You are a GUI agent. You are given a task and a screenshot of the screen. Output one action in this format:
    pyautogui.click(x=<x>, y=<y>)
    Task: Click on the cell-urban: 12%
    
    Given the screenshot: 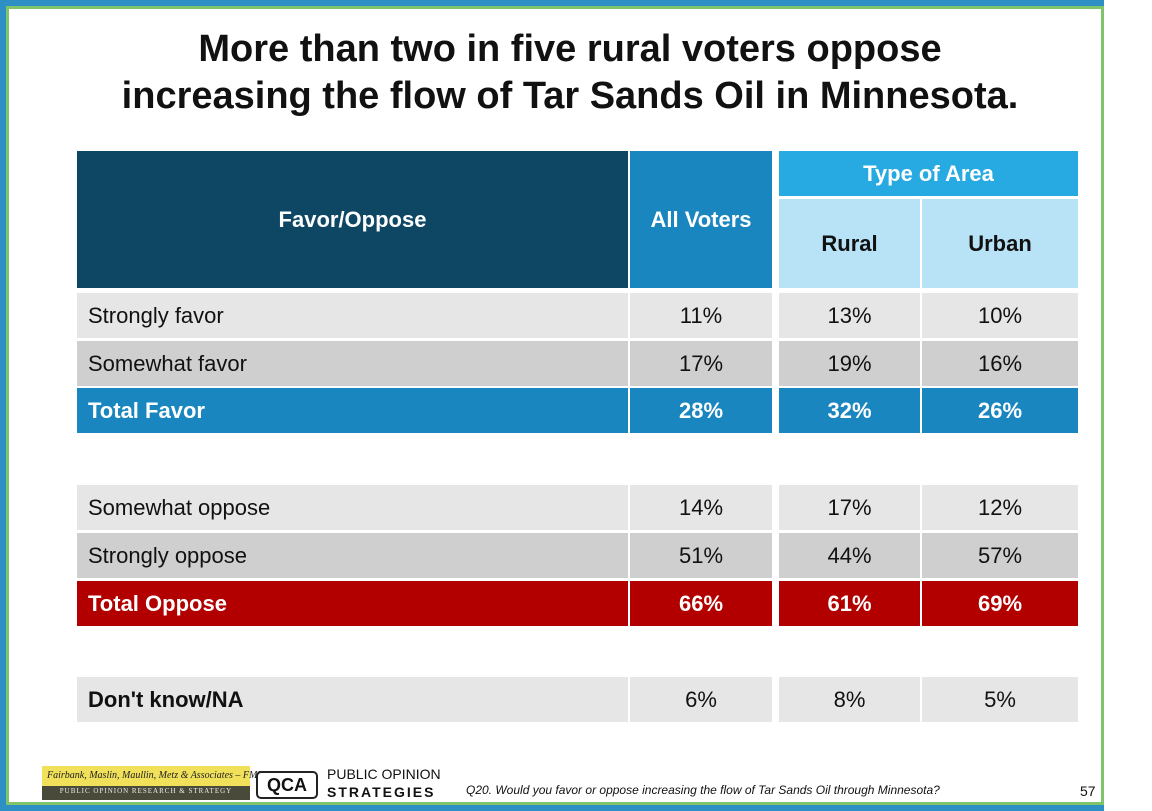 What is the action you would take?
    pyautogui.click(x=1000, y=507)
    